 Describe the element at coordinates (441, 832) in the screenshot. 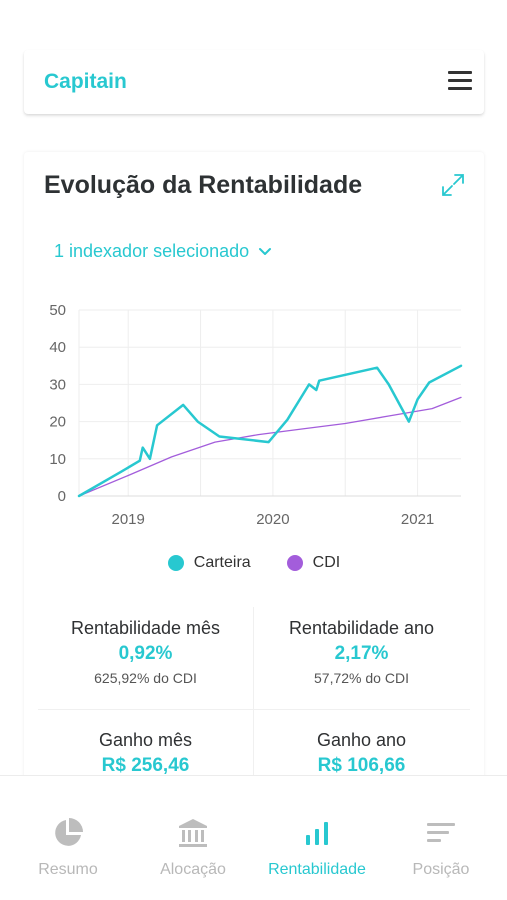

I see `list-icon` at that location.